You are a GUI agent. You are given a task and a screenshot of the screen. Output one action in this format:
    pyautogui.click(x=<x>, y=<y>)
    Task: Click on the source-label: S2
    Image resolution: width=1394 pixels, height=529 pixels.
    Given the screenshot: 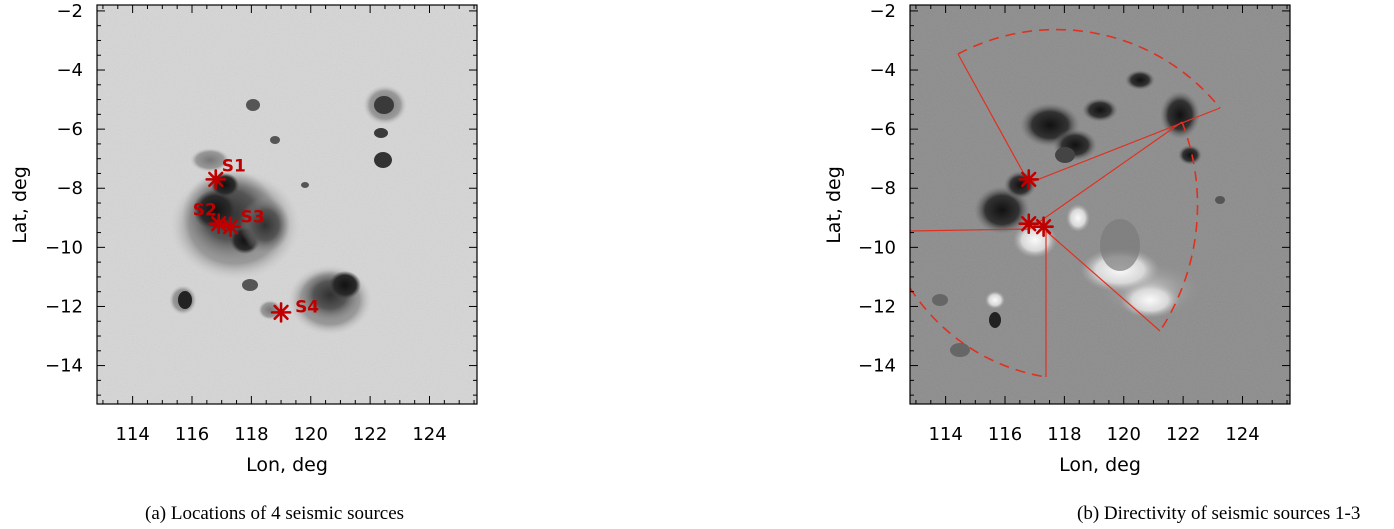 What is the action you would take?
    pyautogui.click(x=205, y=211)
    